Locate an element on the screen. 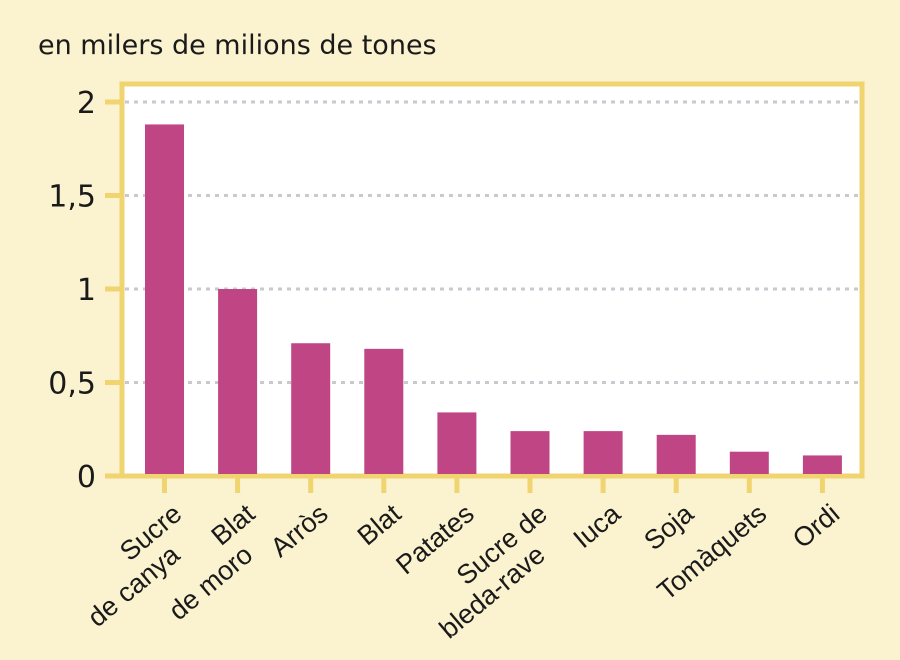  x-tick-label: Arròs is located at coordinates (299, 530).